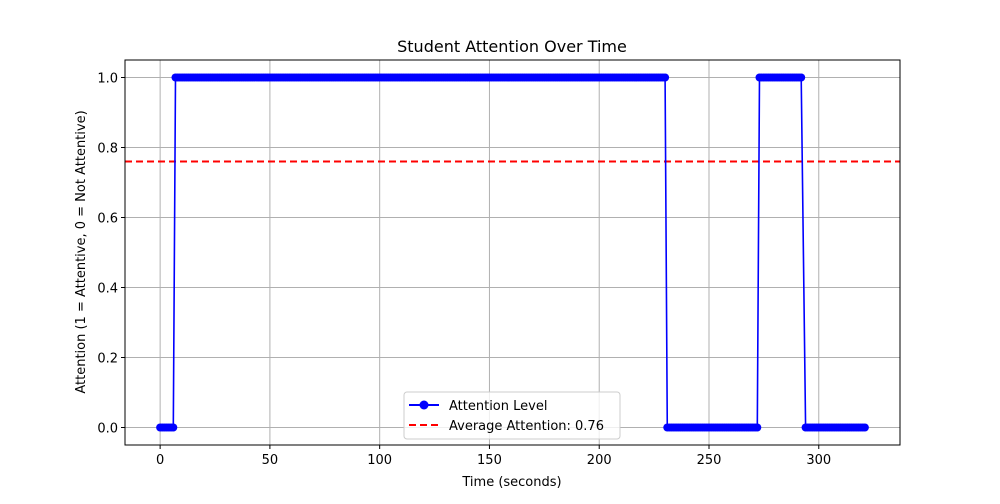 This screenshot has height=504, width=1000. I want to click on legend-label-attention: Attention Level, so click(498, 406).